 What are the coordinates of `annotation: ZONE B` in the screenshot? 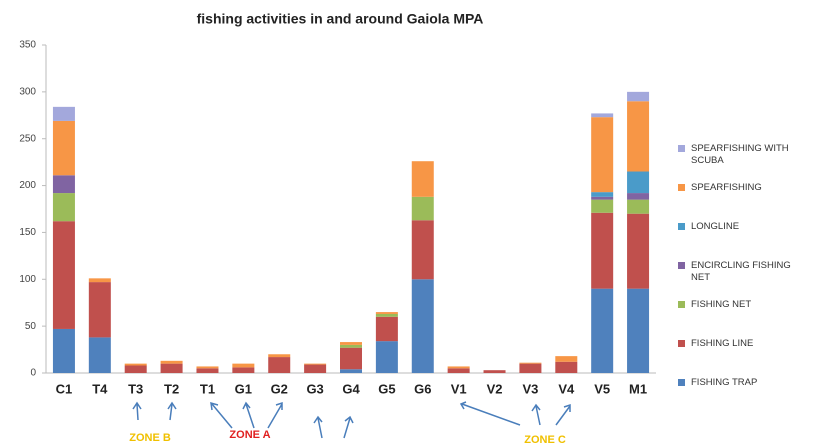 It's located at (150, 438).